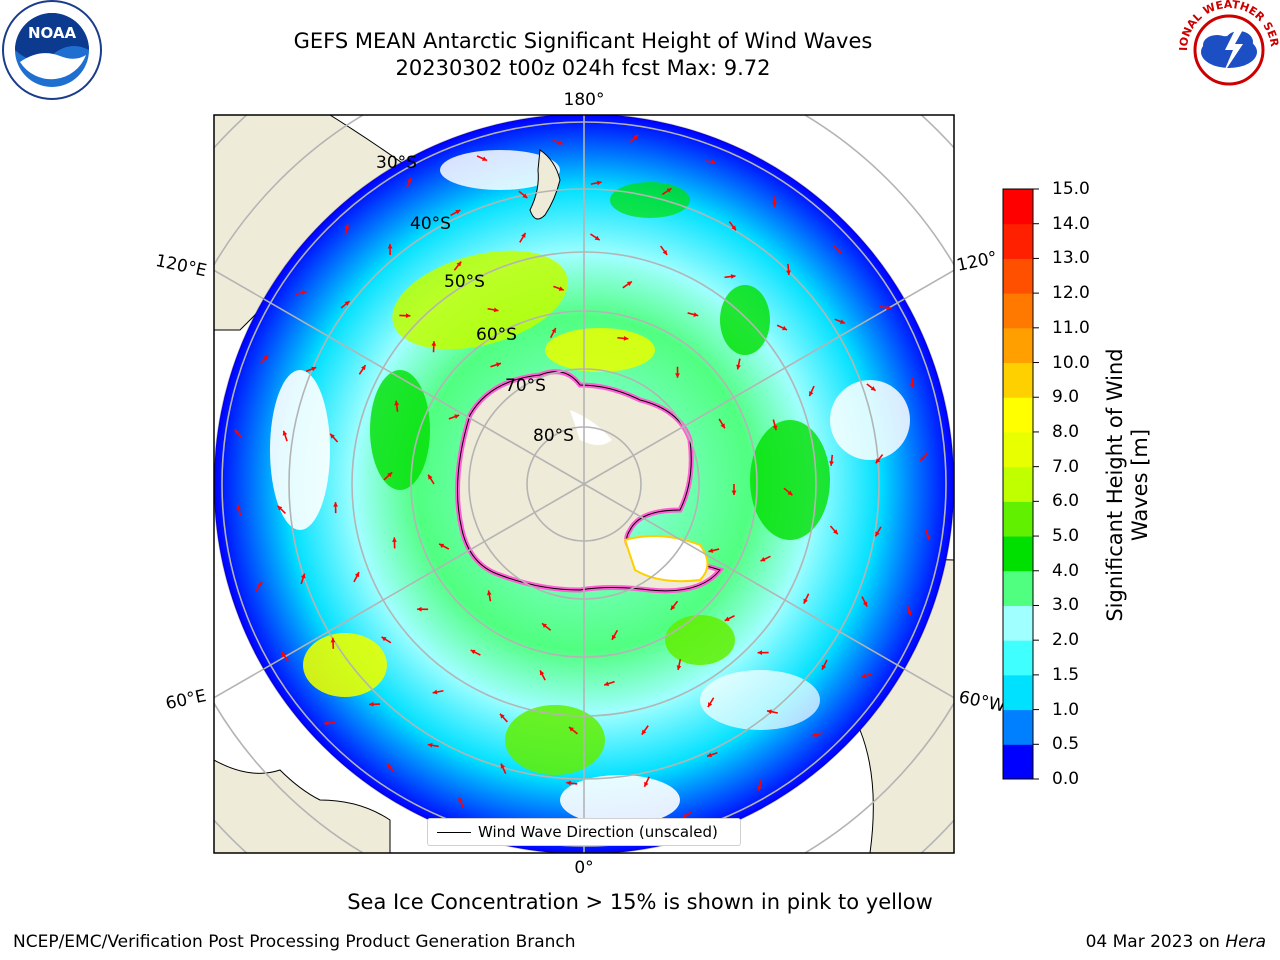  Describe the element at coordinates (1245, 942) in the screenshot. I see `footer-host: Hera` at that location.